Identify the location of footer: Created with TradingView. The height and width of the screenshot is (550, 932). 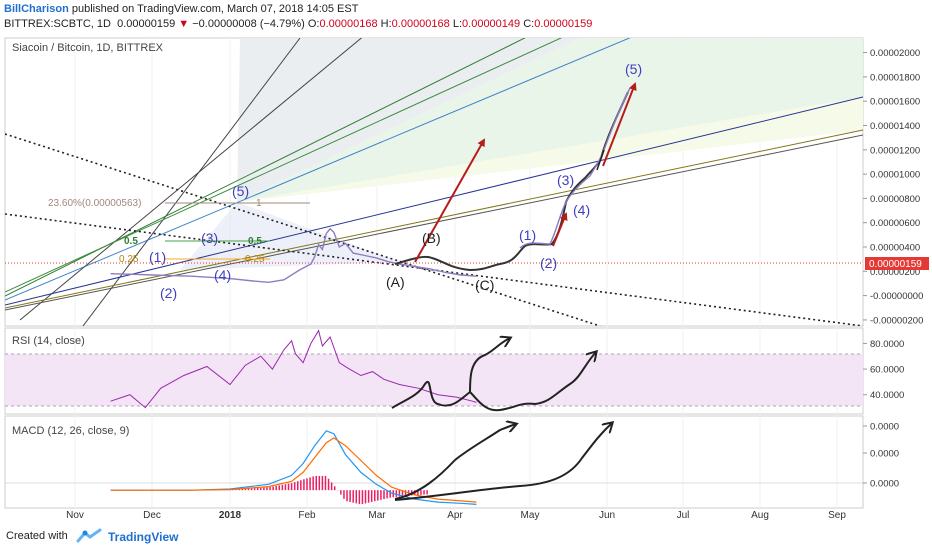
(466, 536).